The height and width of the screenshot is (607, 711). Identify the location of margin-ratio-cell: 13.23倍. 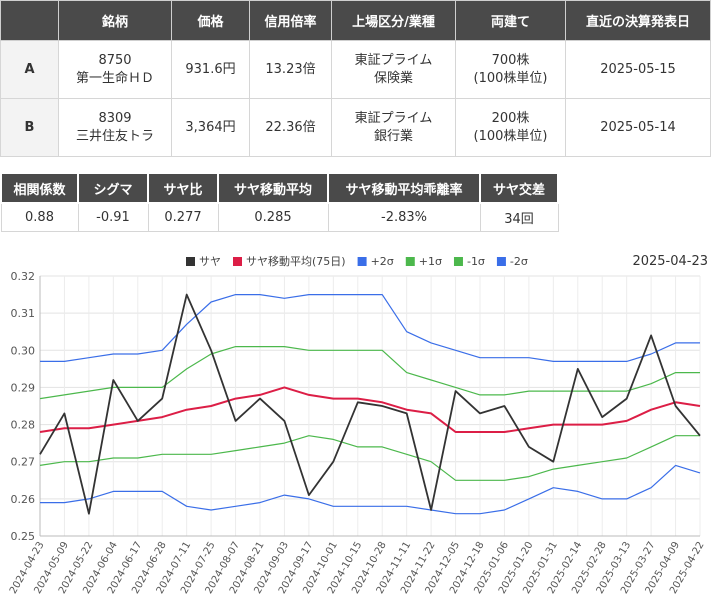
(290, 69).